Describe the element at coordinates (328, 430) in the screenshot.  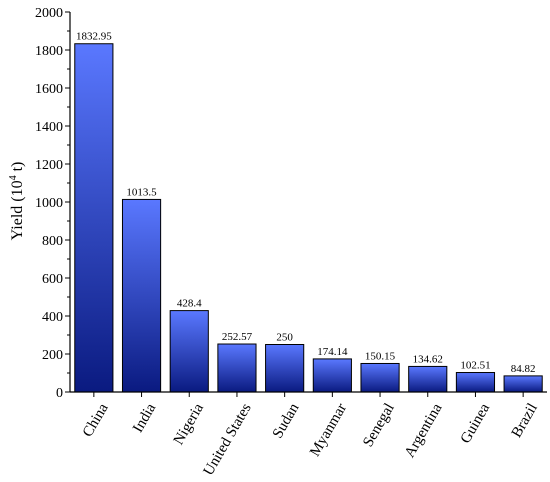
I see `category-label: Myanmar` at that location.